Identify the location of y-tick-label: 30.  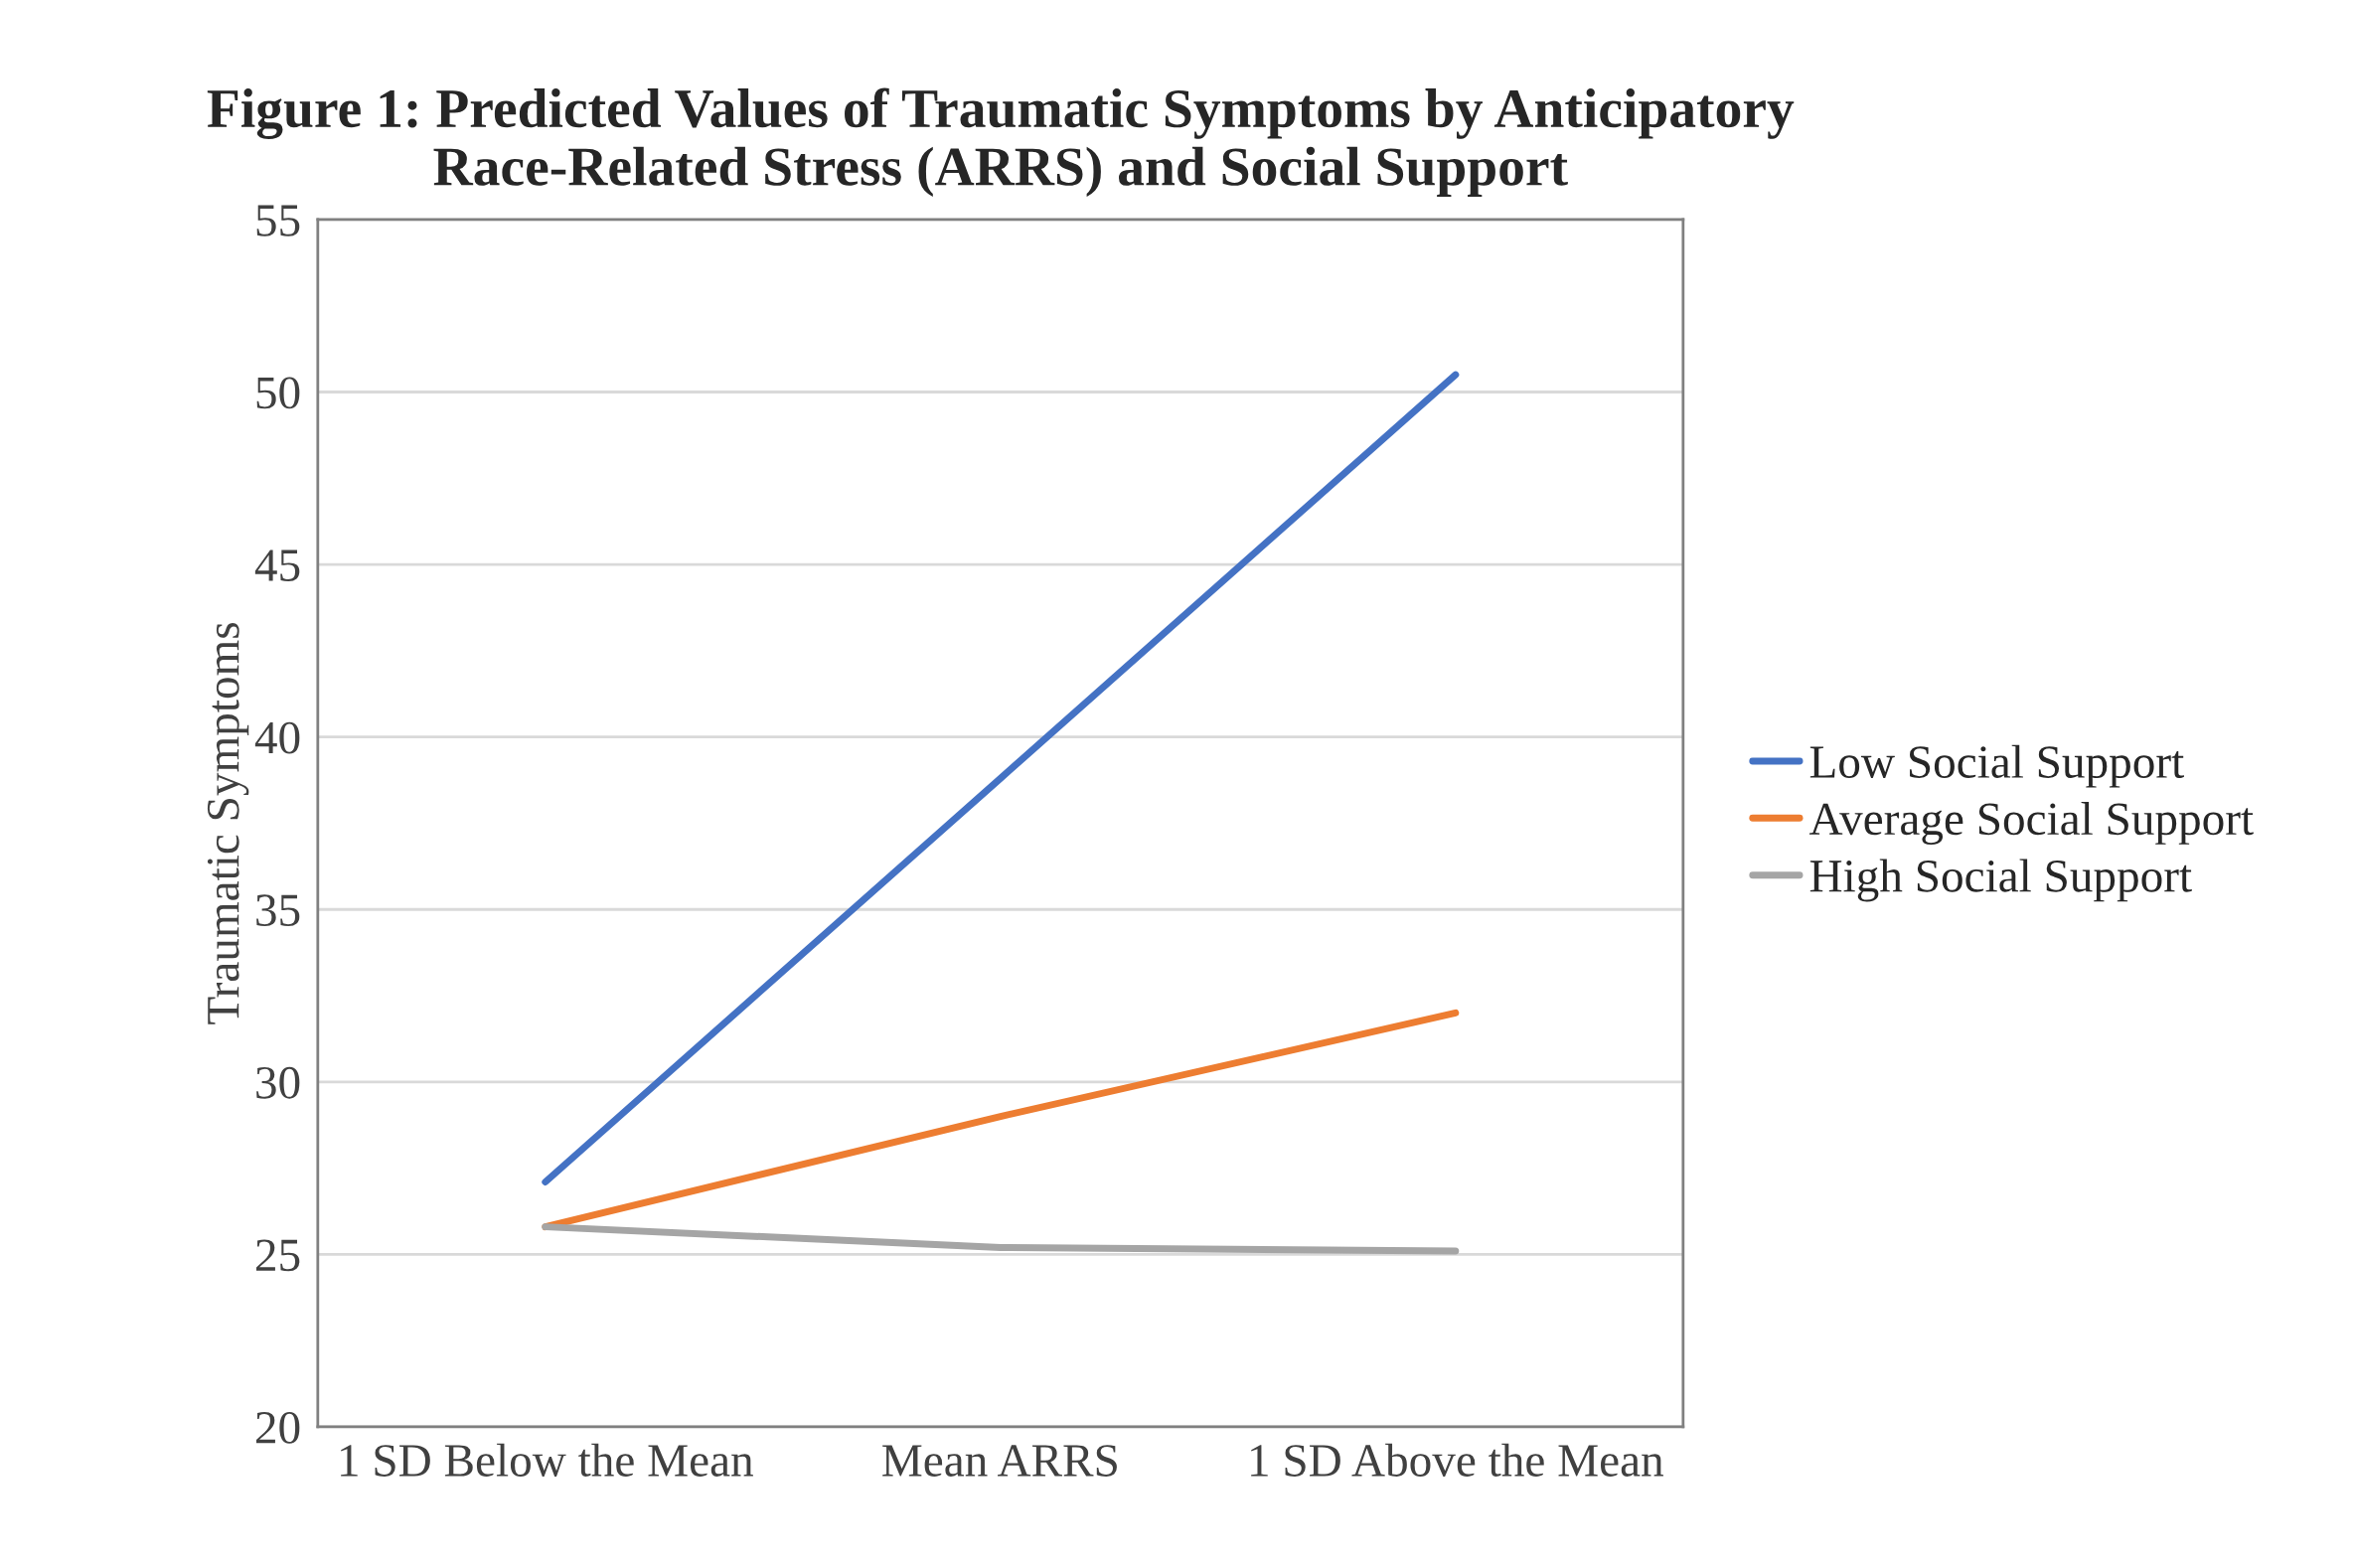
(278, 1083).